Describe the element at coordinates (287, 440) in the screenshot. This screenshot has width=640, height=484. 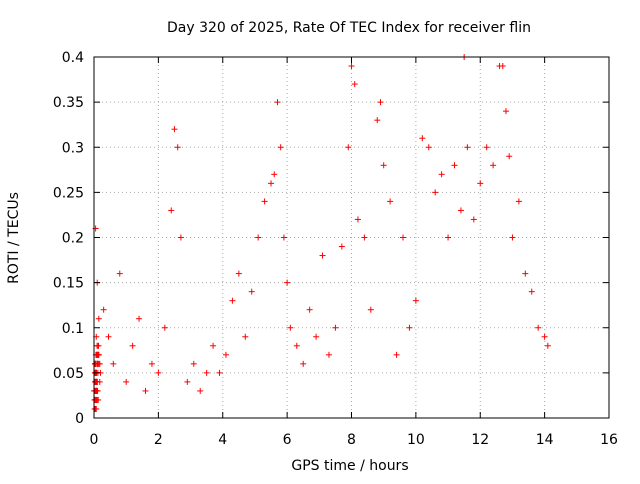
I see `x-tick-label: 6` at that location.